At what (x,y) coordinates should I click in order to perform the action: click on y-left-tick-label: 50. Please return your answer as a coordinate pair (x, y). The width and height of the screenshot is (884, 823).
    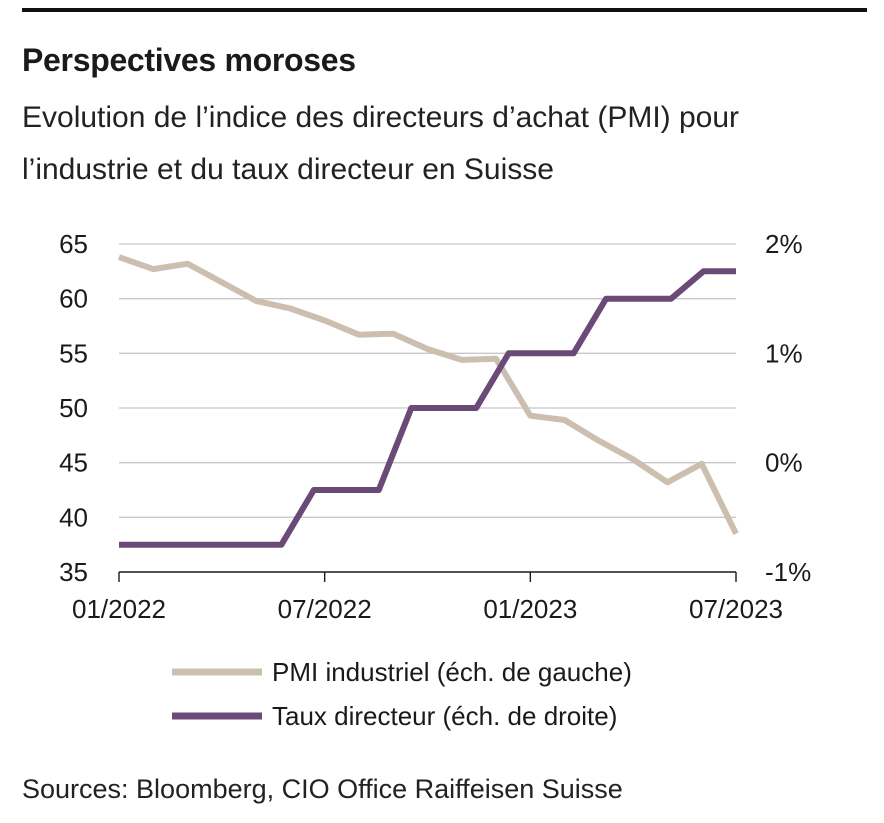
    Looking at the image, I should click on (73, 408).